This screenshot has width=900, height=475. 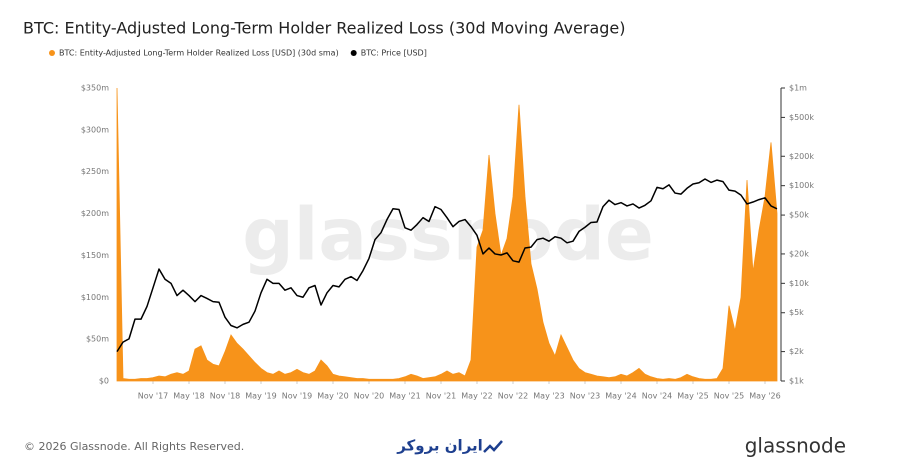 What do you see at coordinates (134, 446) in the screenshot?
I see `footer: © 2026 Glassnode. All Rights Reserved.` at bounding box center [134, 446].